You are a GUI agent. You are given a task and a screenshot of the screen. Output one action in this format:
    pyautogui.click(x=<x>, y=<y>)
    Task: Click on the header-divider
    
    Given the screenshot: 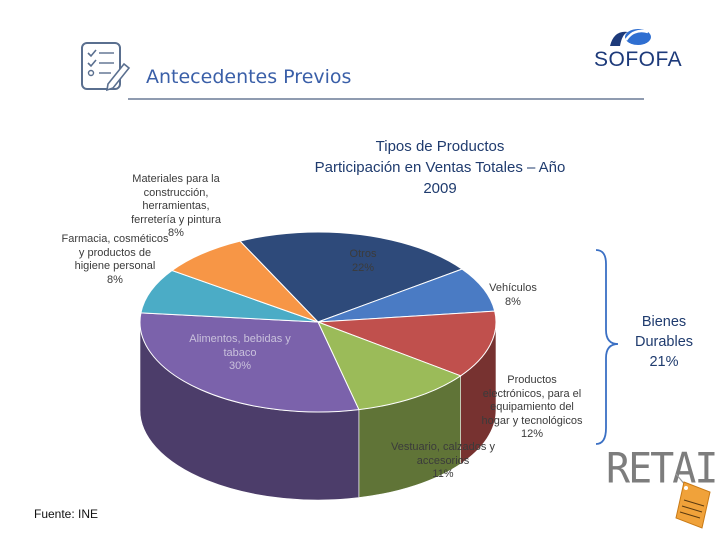 What is the action you would take?
    pyautogui.click(x=386, y=99)
    